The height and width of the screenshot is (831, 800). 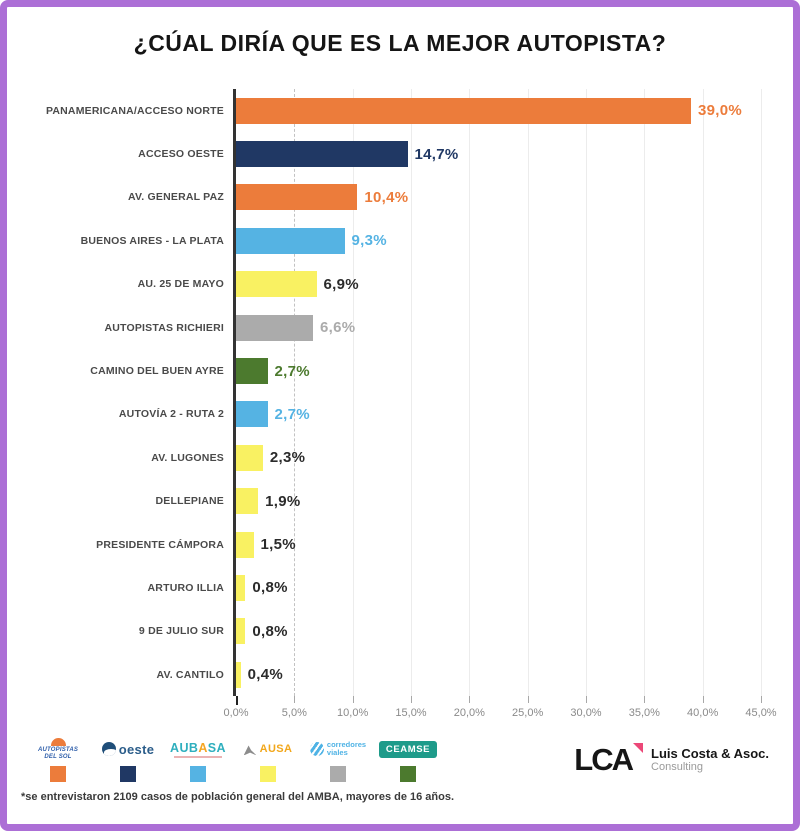 I want to click on lca-branding: LCA Luis Costa & Asoc. Consulting, so click(x=671, y=759).